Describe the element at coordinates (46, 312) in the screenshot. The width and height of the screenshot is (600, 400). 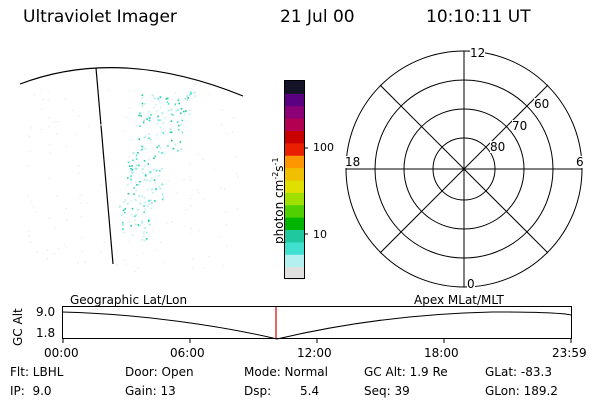
I see `strip-ytick-top: 9.0` at that location.